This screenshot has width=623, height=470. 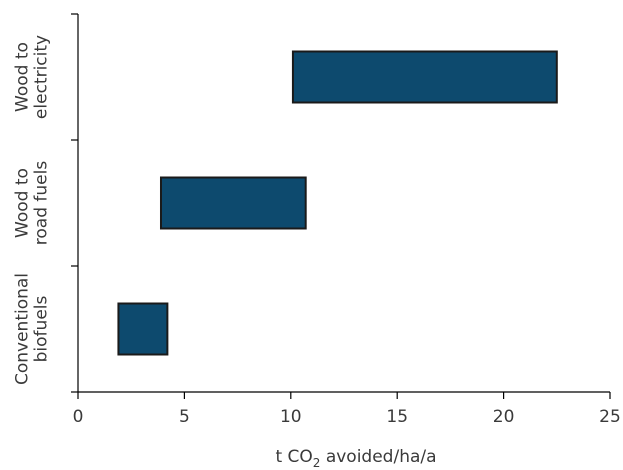 I want to click on bar-wood-to-electricity, so click(x=424, y=77).